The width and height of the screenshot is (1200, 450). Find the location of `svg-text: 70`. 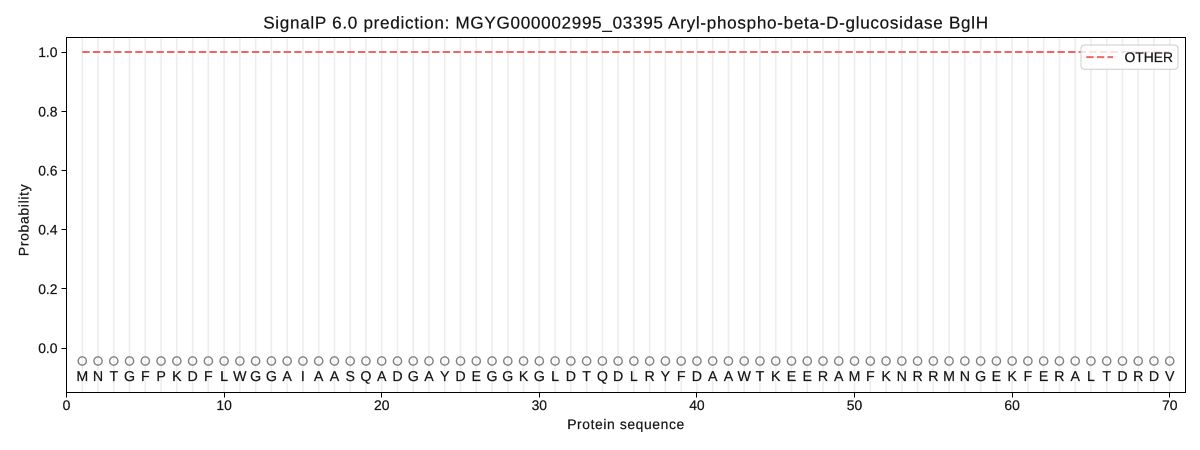

svg-text: 70 is located at coordinates (1170, 405).